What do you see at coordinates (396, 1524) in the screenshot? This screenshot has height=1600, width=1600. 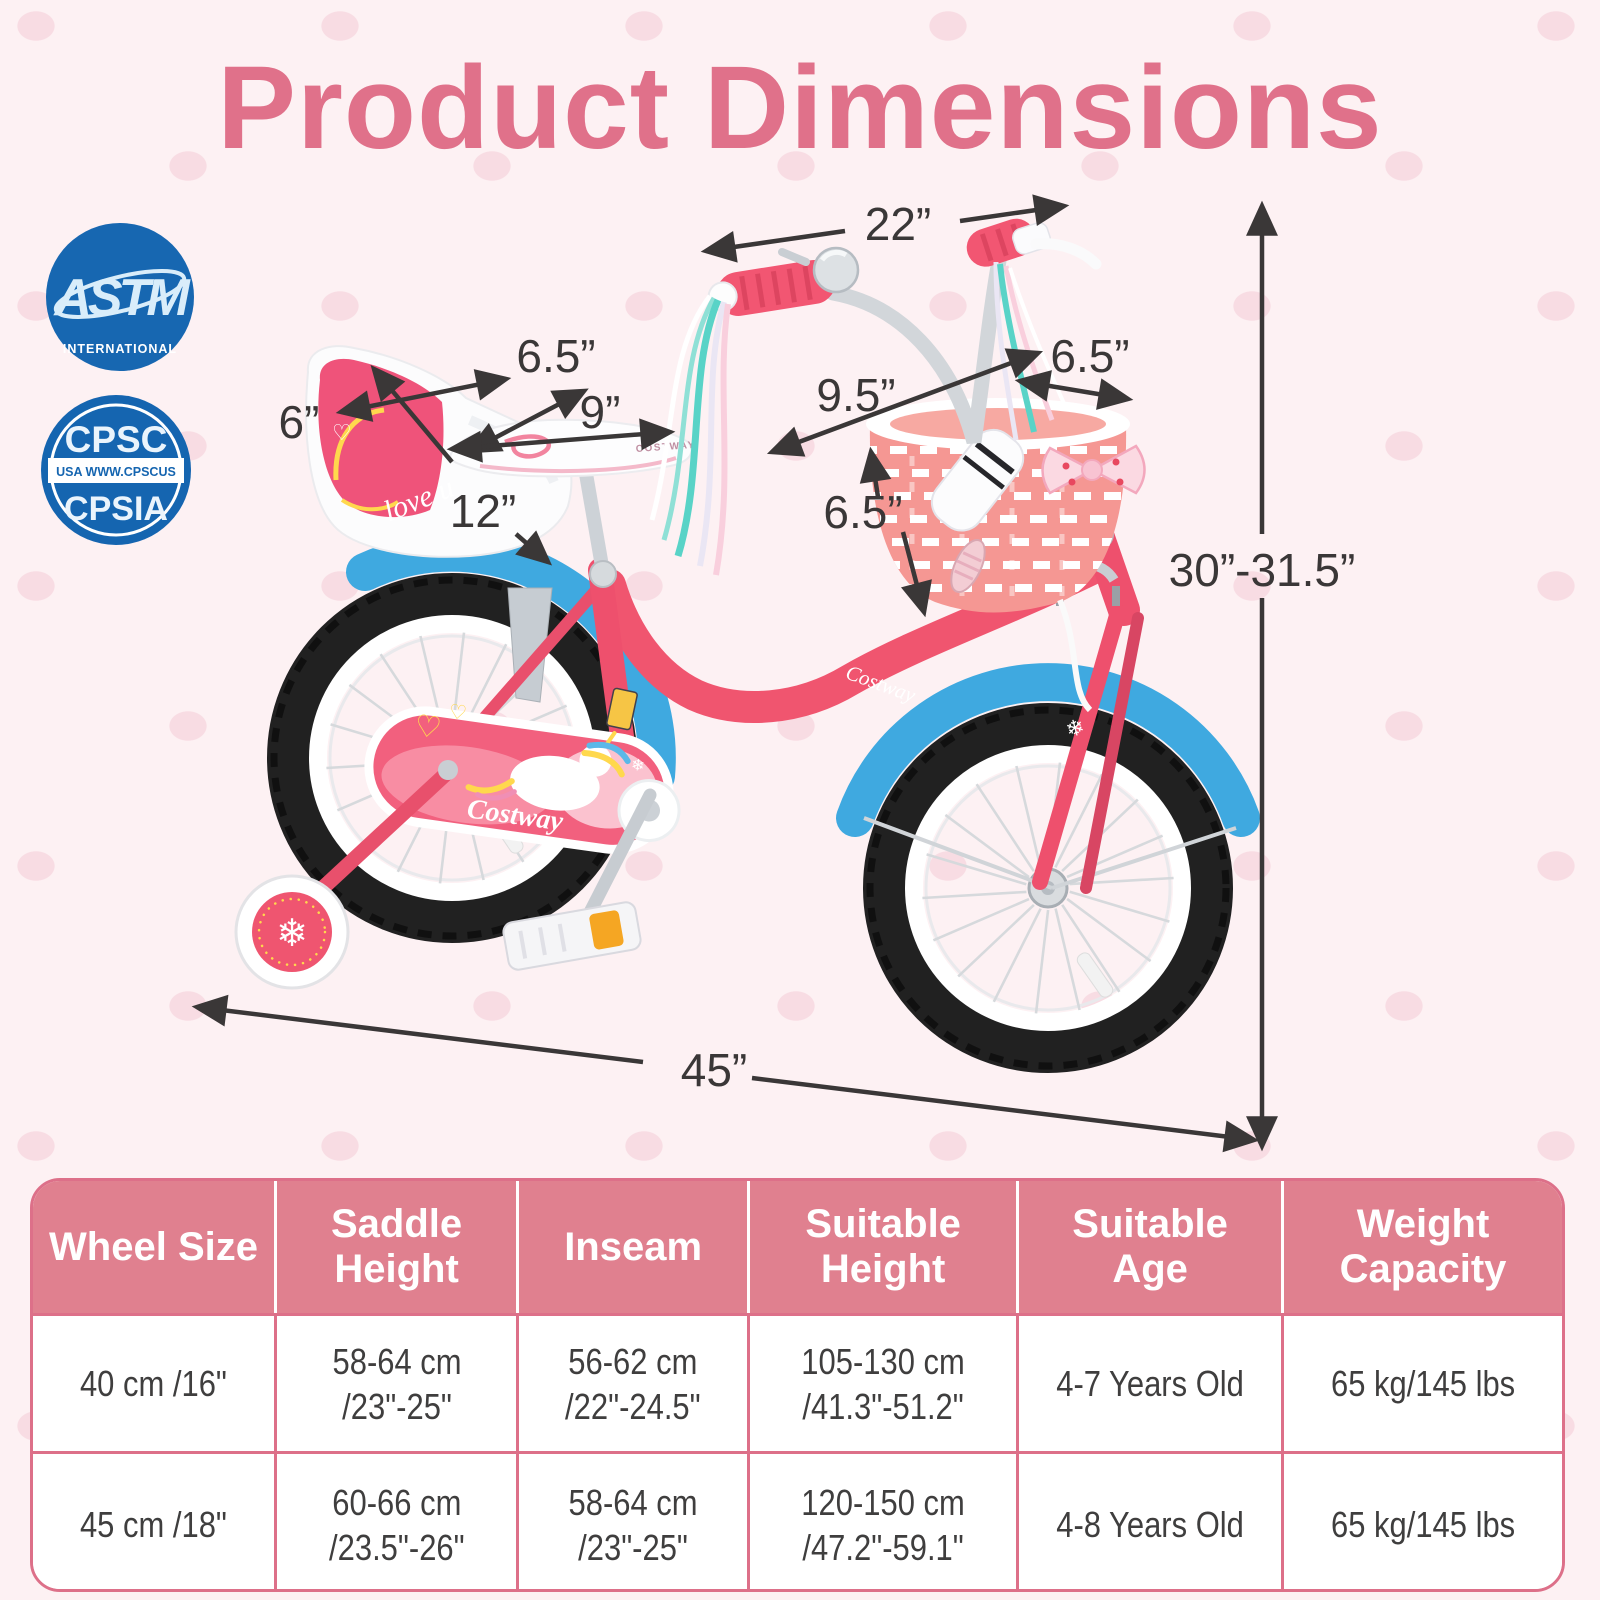 I see `spec-value: 60-66 cm /23.5"-26"` at bounding box center [396, 1524].